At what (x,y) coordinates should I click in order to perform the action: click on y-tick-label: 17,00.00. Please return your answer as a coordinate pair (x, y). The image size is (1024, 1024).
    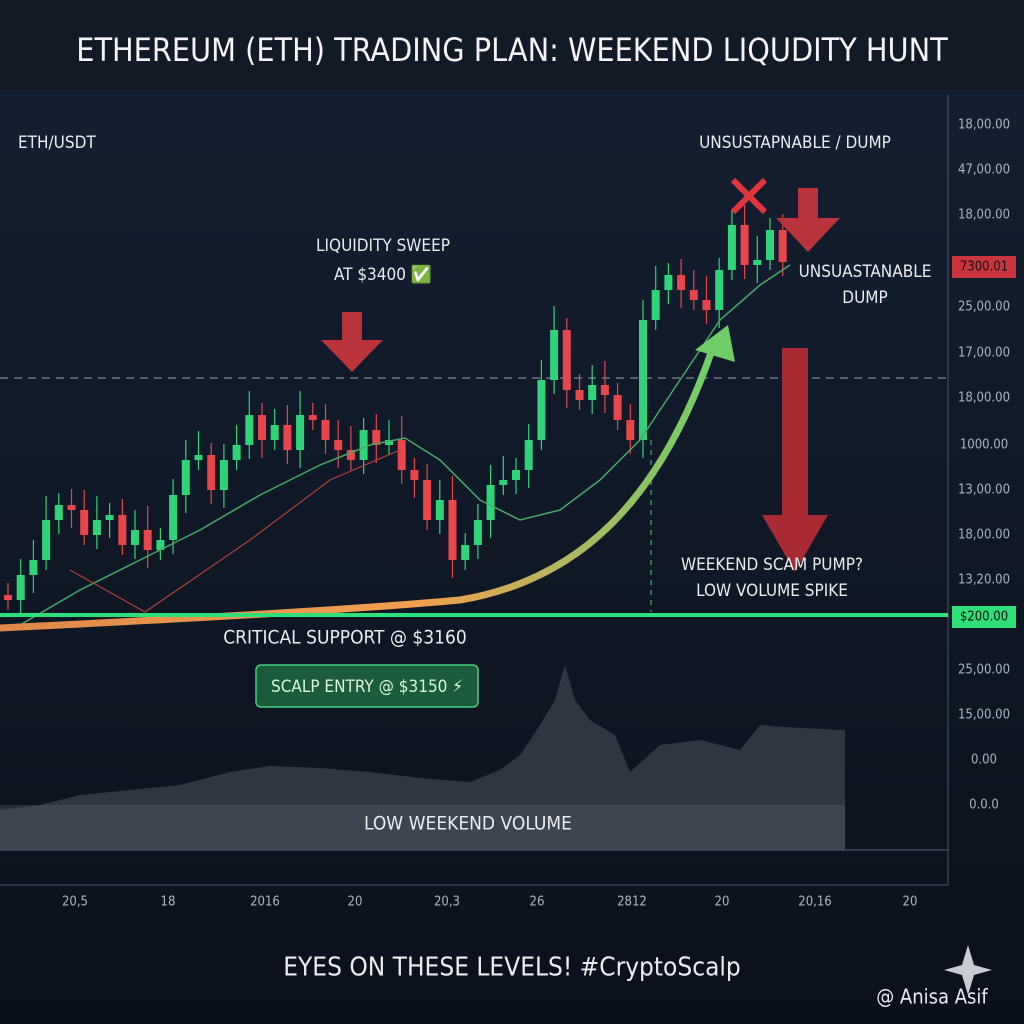
    Looking at the image, I should click on (984, 353).